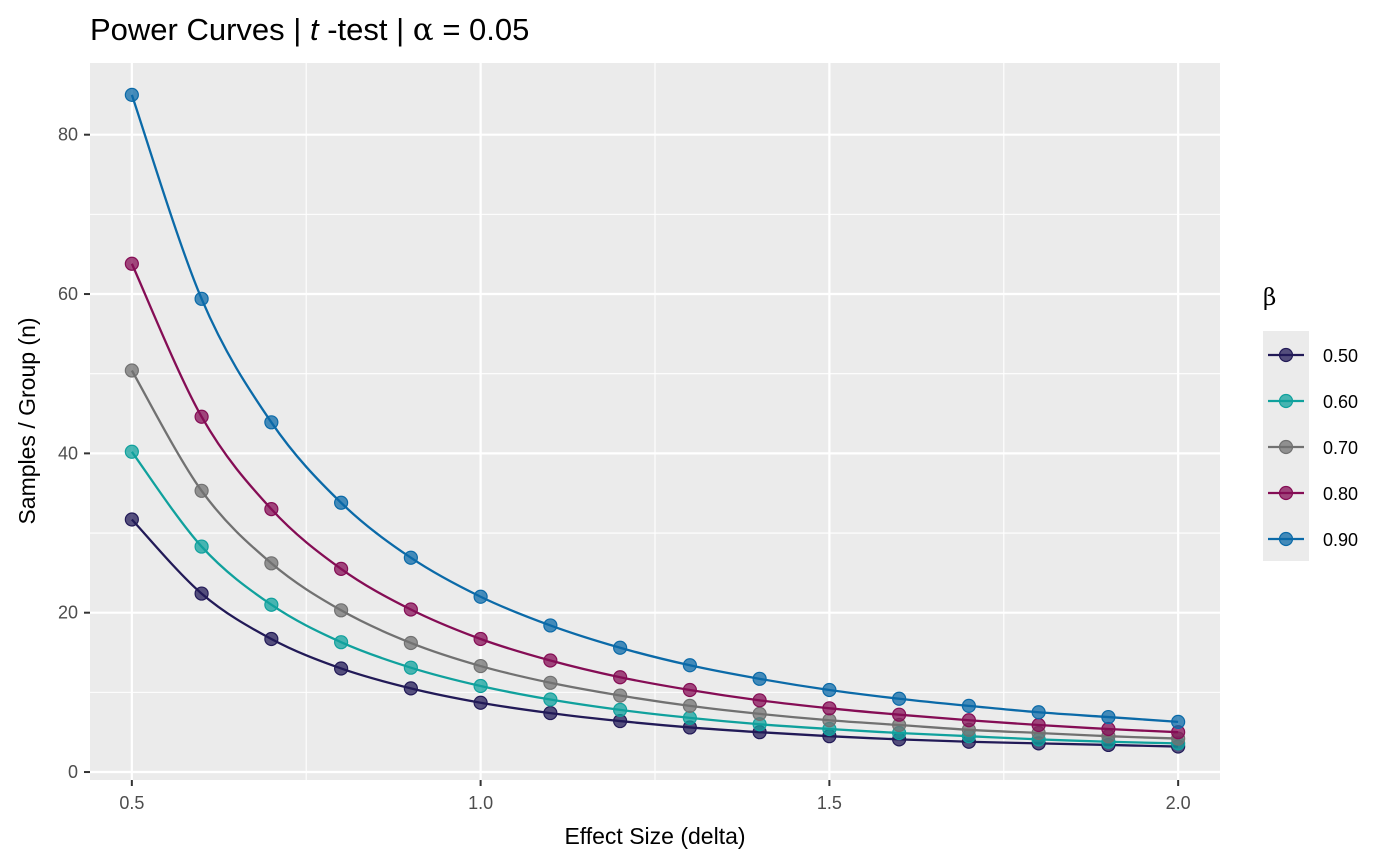 This screenshot has width=1400, height=866. What do you see at coordinates (1313, 494) in the screenshot?
I see `legend-item: 0.80` at bounding box center [1313, 494].